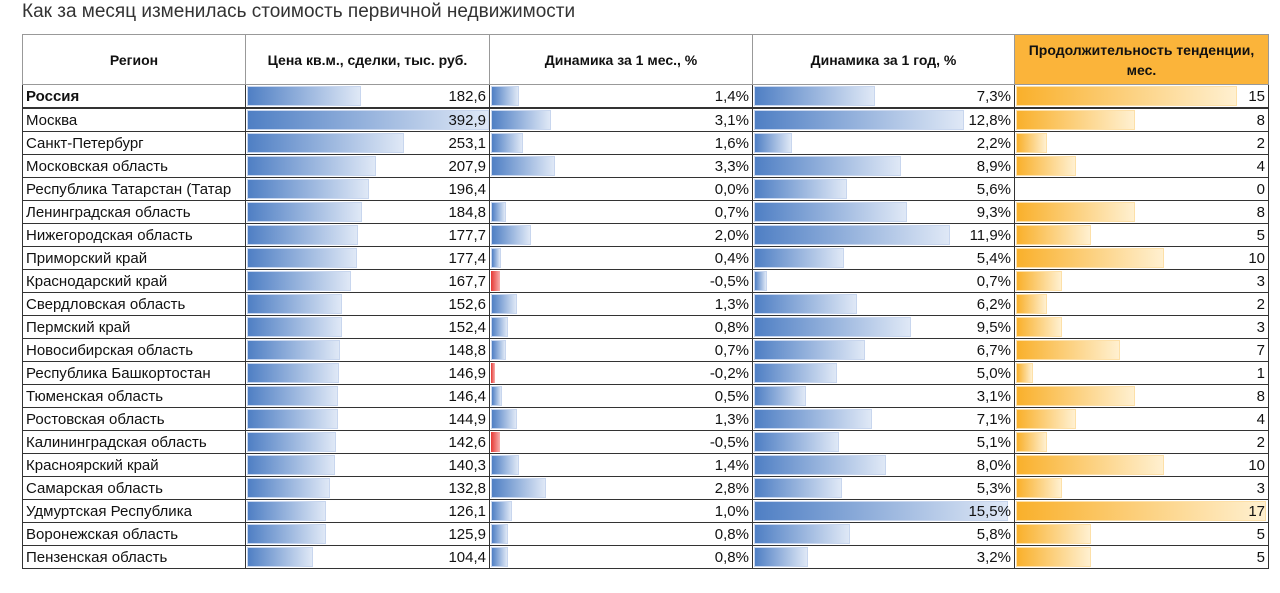 The width and height of the screenshot is (1280, 593). I want to click on header-trend-duration: Продолжительность тенденции, мес., so click(1141, 59).